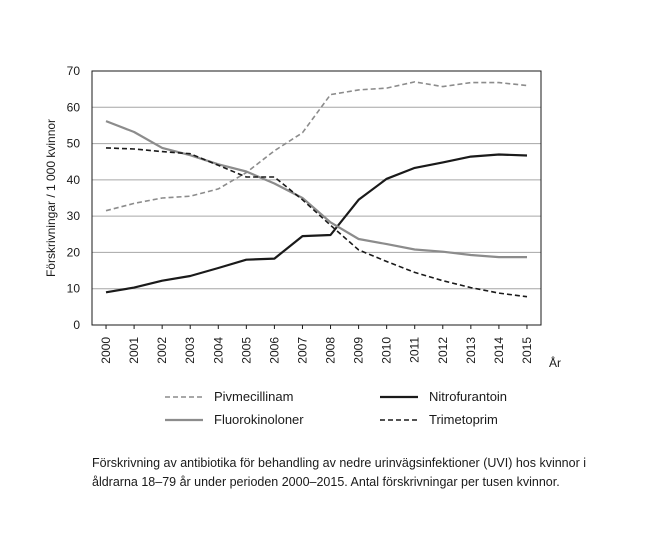 The image size is (662, 555). What do you see at coordinates (74, 107) in the screenshot?
I see `y-tick-label: 60` at bounding box center [74, 107].